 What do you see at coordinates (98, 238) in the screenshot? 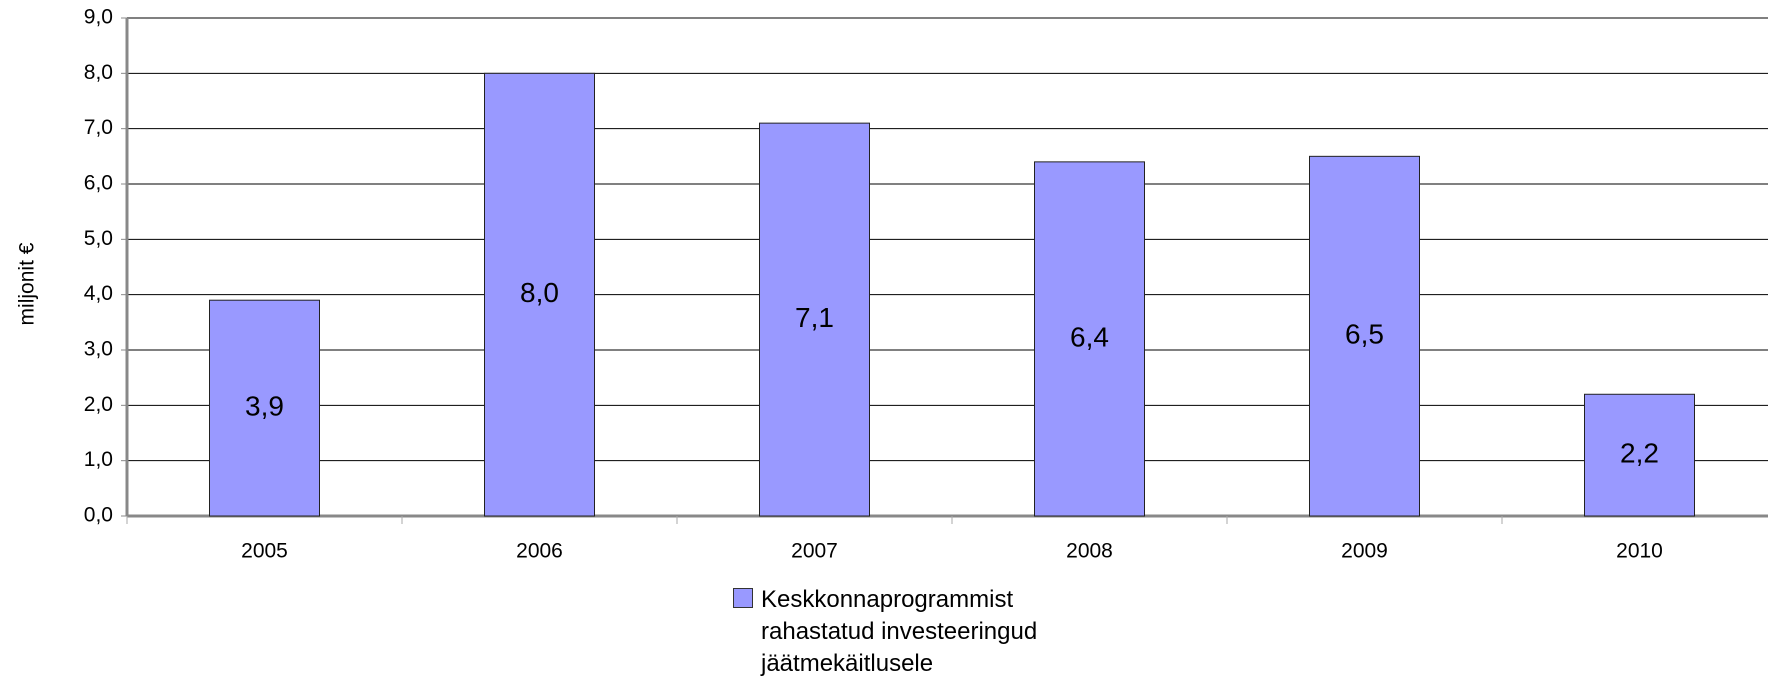
I see `y-tick-label: 5,0` at bounding box center [98, 238].